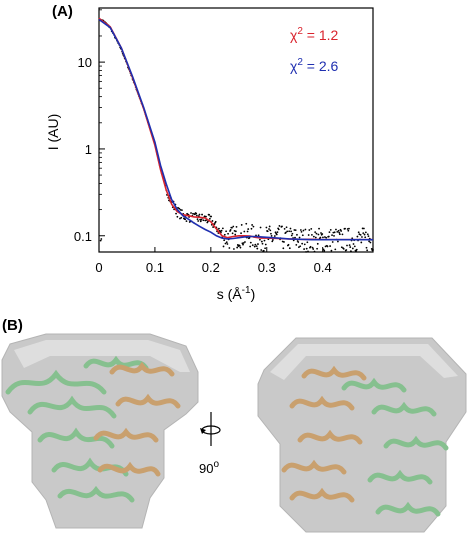  I want to click on panel-a-label: (A), so click(62, 11).